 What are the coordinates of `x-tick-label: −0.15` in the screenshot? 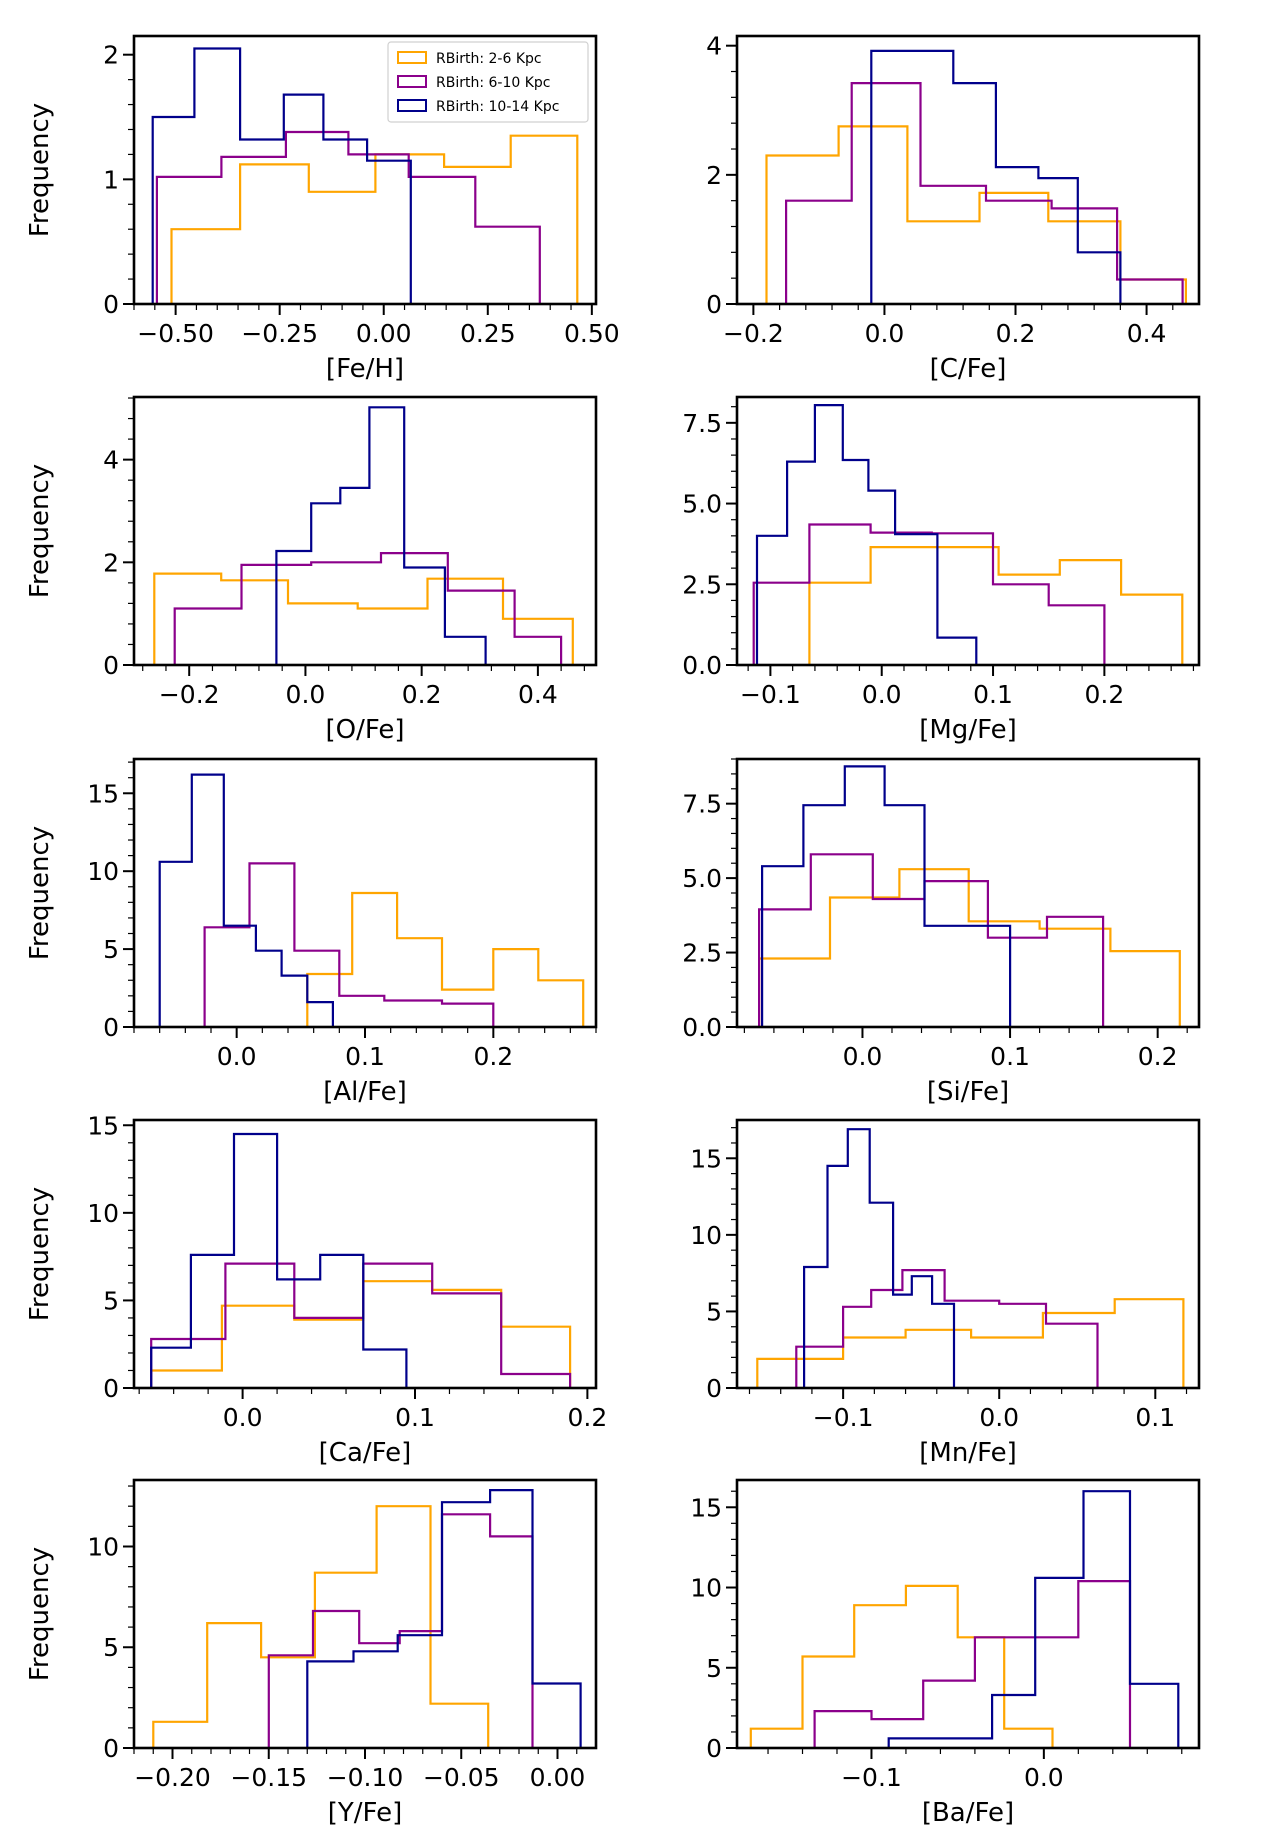 It's located at (268, 1777).